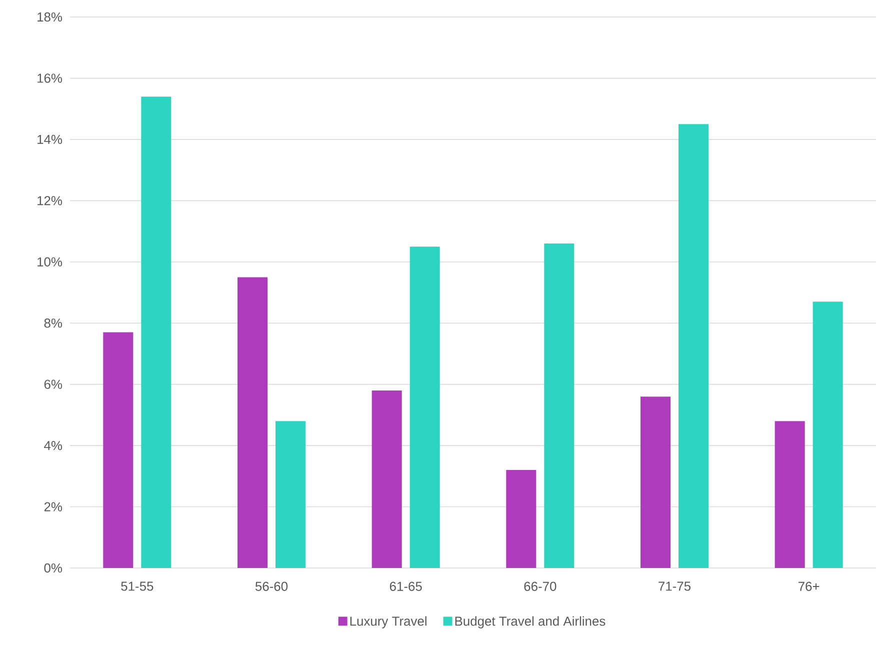 The height and width of the screenshot is (651, 878). What do you see at coordinates (53, 384) in the screenshot?
I see `y-tick-label: 6%` at bounding box center [53, 384].